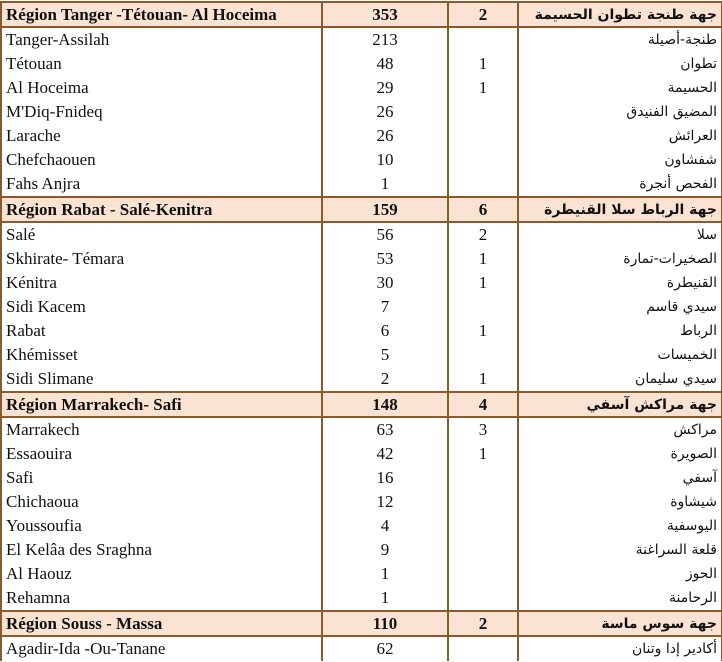 The image size is (722, 662). Describe the element at coordinates (619, 404) in the screenshot. I see `region-name-arabic: جهة مراكش آسفي` at that location.